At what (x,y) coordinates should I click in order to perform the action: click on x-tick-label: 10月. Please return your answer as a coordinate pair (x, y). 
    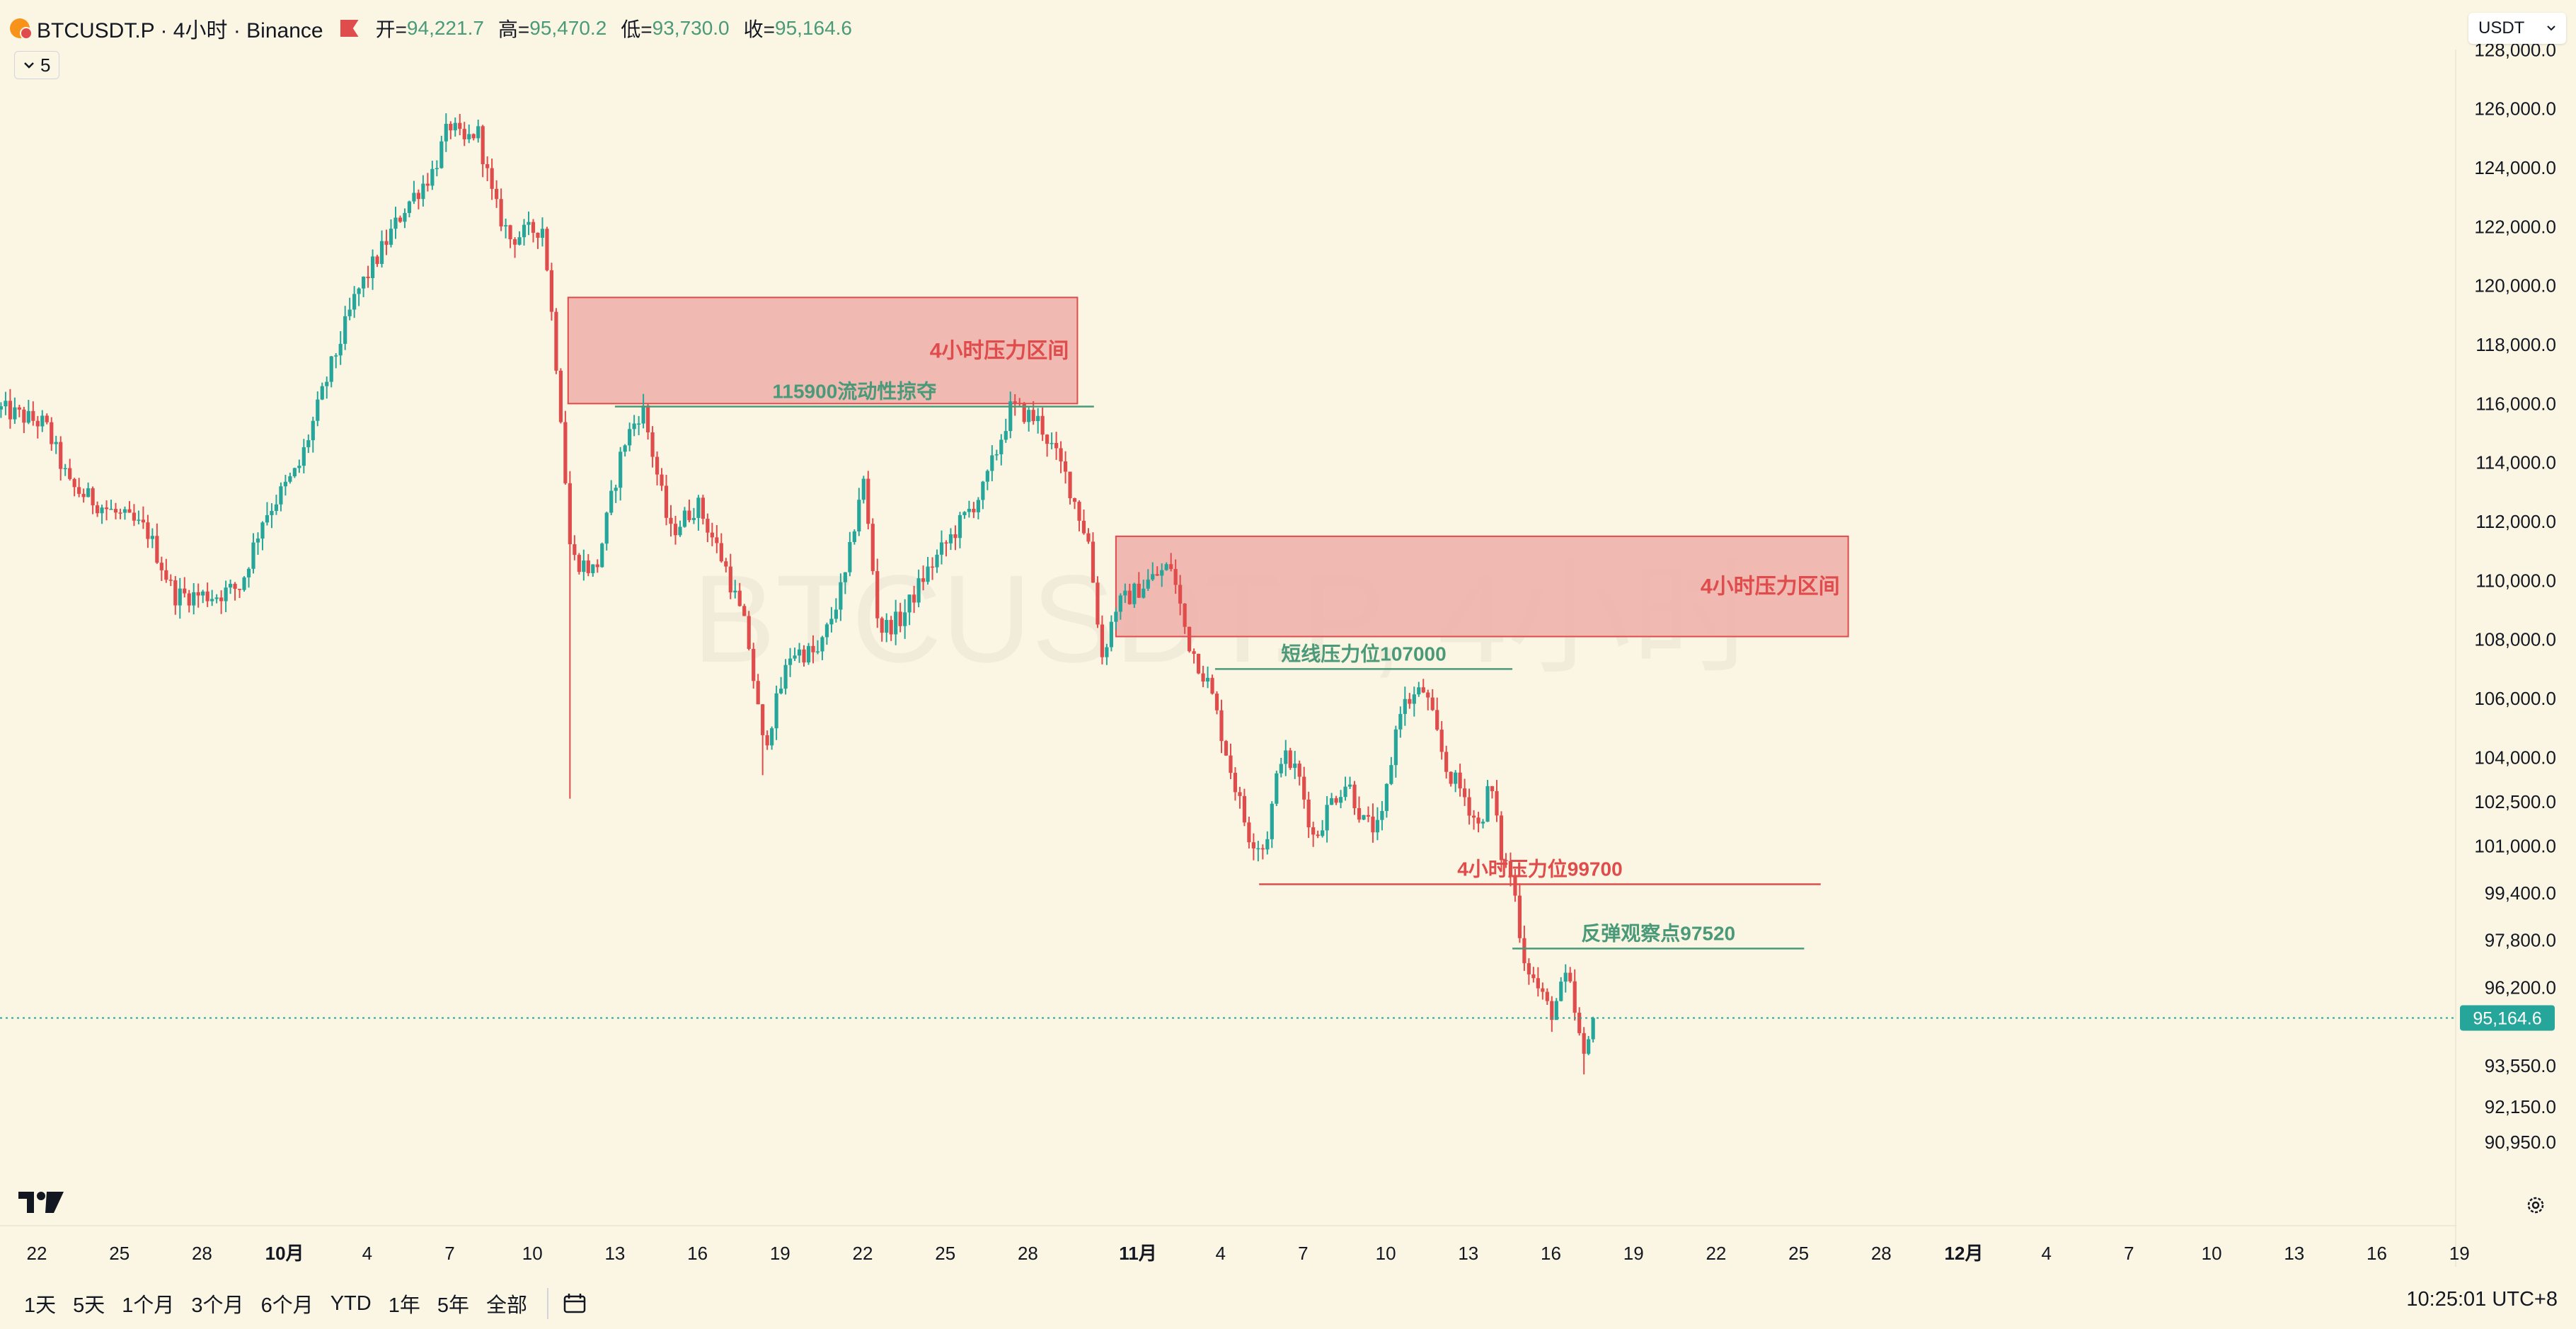
    Looking at the image, I should click on (285, 1254).